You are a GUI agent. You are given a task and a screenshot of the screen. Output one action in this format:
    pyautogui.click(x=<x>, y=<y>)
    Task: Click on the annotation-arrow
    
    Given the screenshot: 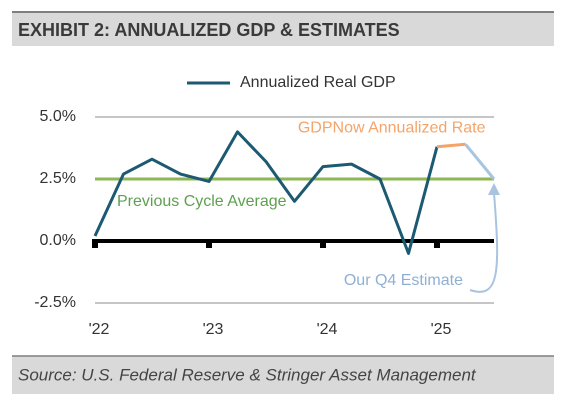 What is the action you would take?
    pyautogui.click(x=484, y=242)
    